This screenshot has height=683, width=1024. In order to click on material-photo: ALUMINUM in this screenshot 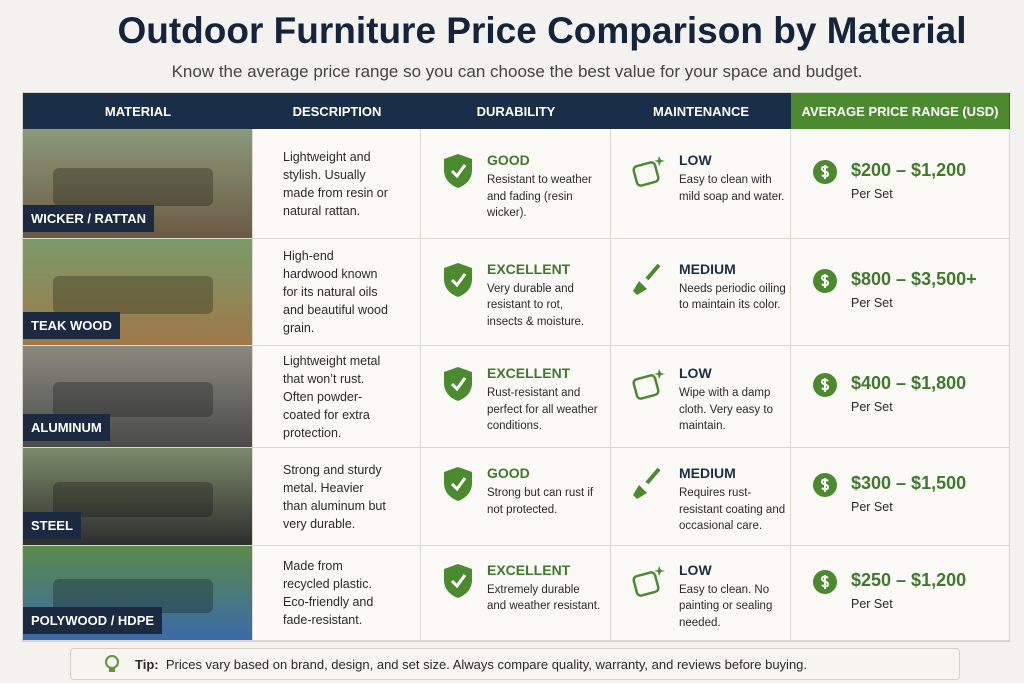, I will do `click(138, 397)`.